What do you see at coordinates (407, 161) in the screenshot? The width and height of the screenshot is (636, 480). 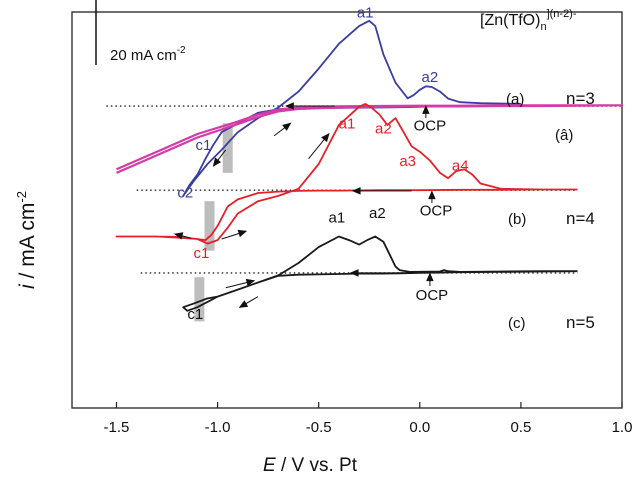 I see `annotation-label: a3` at bounding box center [407, 161].